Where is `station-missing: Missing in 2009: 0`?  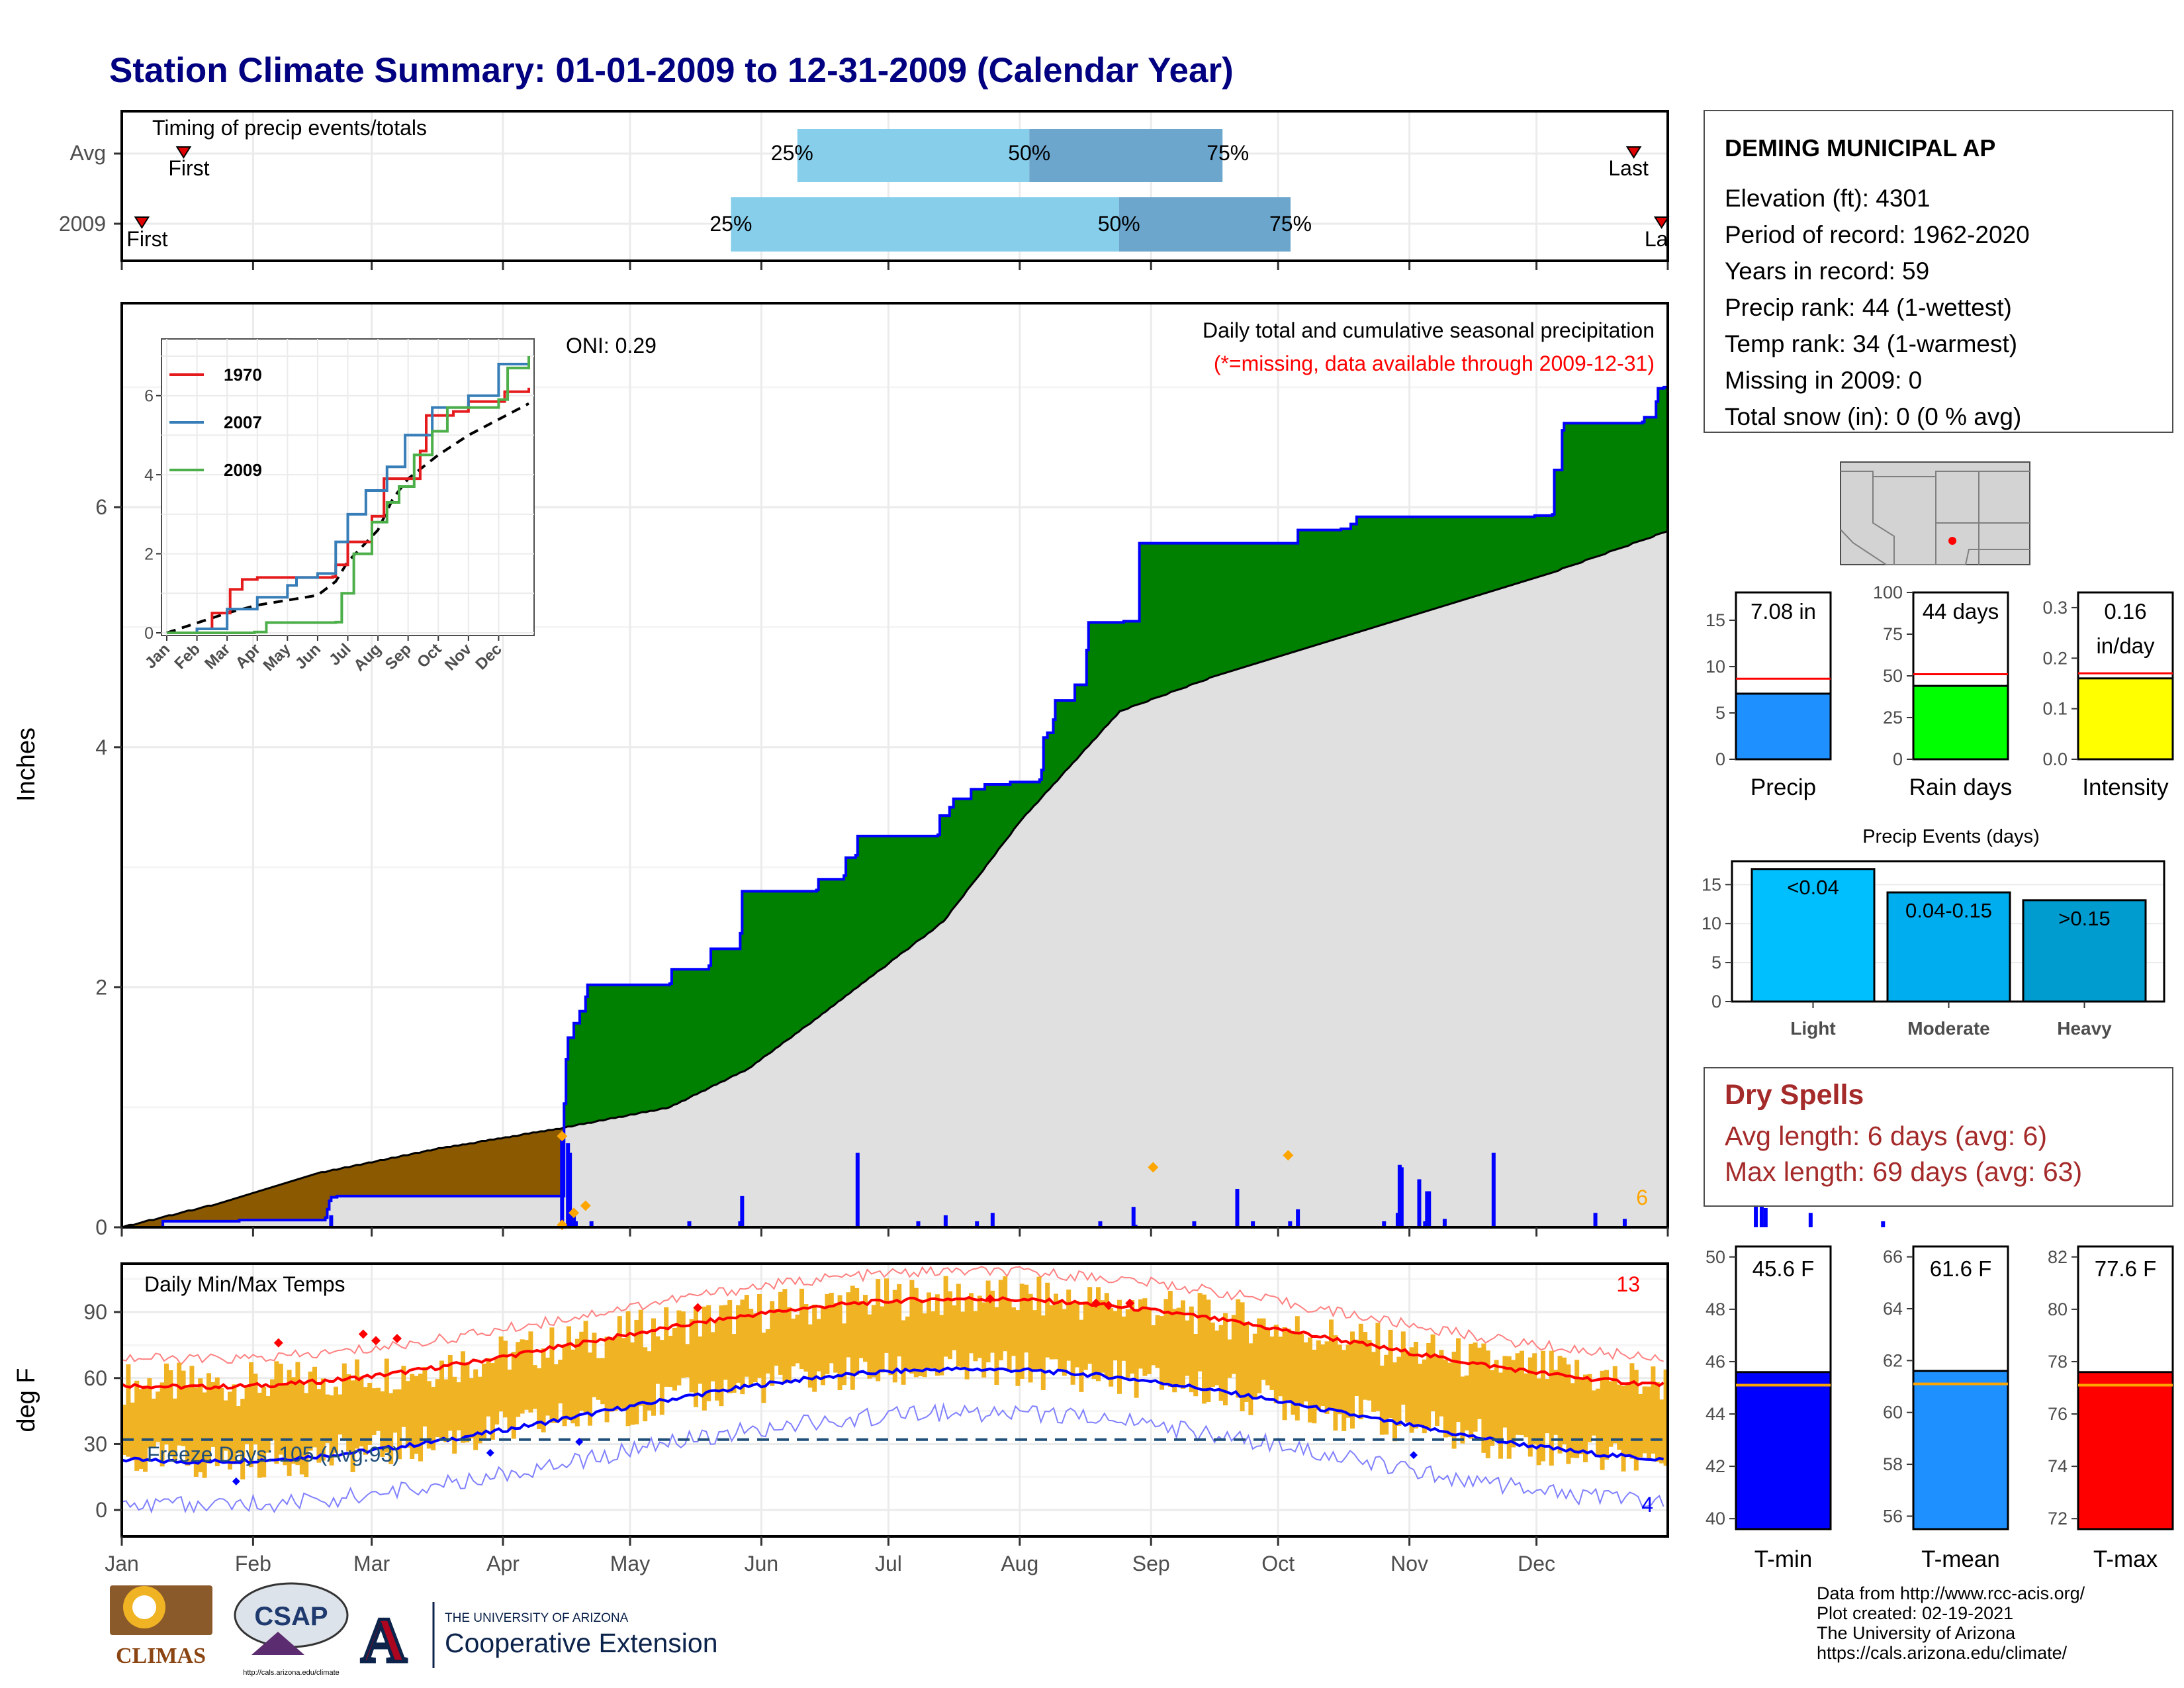 station-missing: Missing in 2009: 0 is located at coordinates (1823, 380).